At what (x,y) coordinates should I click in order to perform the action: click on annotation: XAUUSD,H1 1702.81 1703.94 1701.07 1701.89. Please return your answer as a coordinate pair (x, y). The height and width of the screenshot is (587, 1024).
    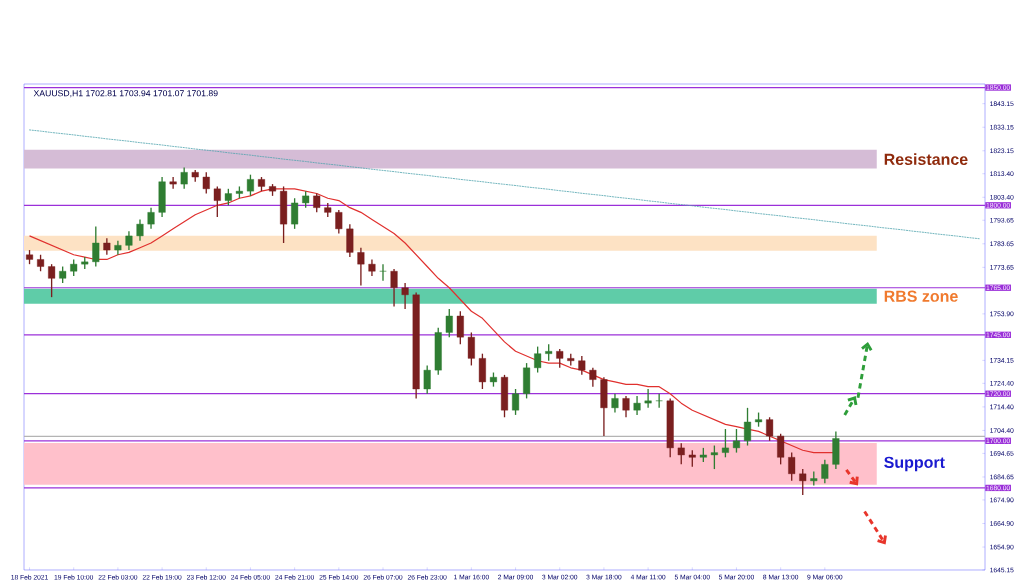
    Looking at the image, I should click on (125, 94).